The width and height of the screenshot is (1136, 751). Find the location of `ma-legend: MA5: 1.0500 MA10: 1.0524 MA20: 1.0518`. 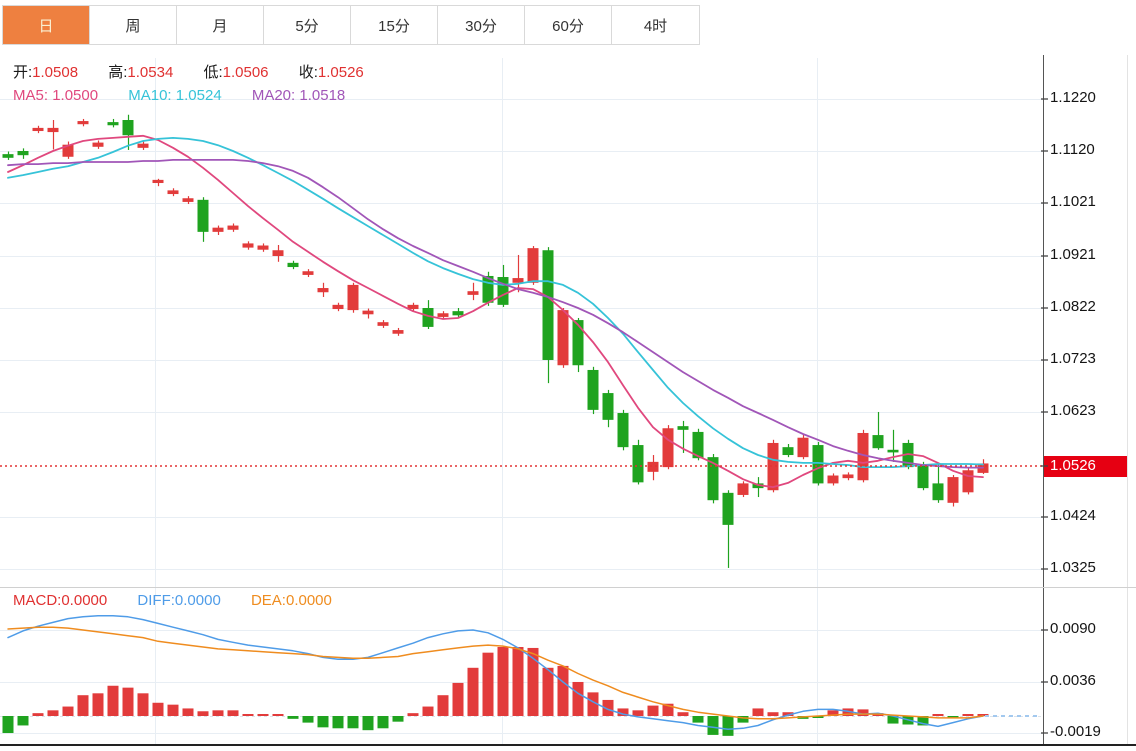

ma-legend: MA5: 1.0500 MA10: 1.0524 MA20: 1.0518 is located at coordinates (192, 95).